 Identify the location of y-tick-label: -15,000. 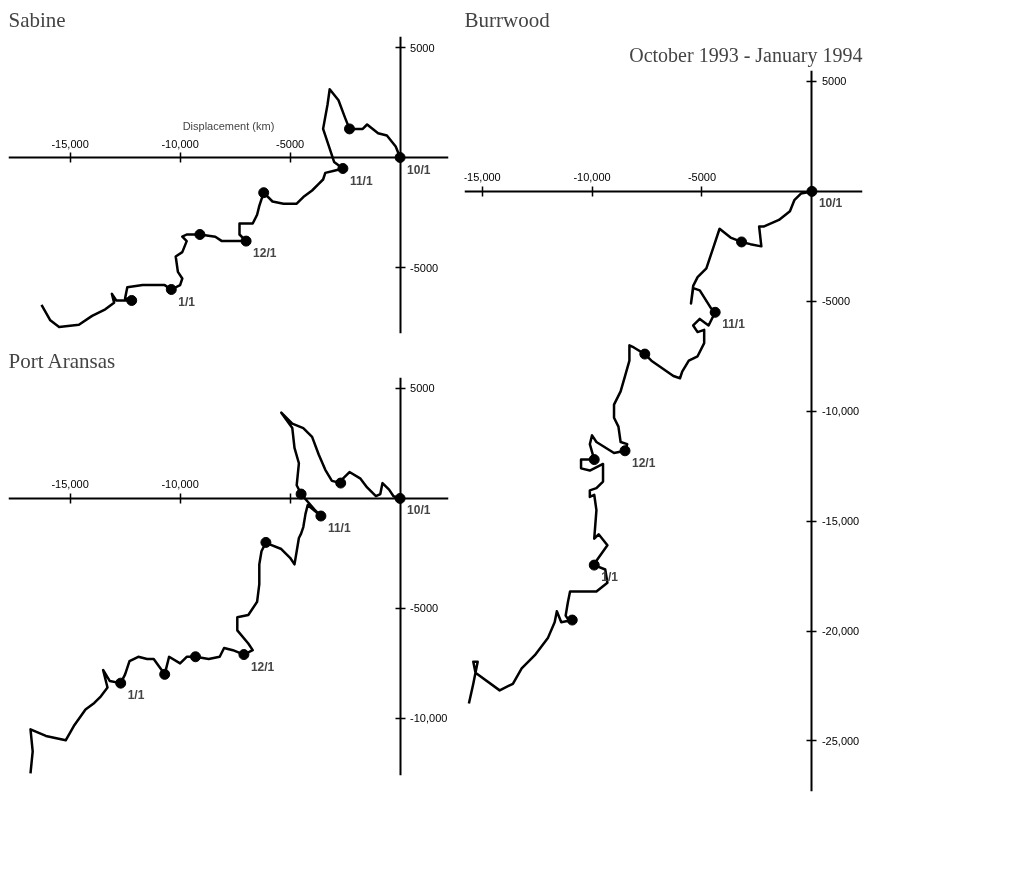
(840, 521).